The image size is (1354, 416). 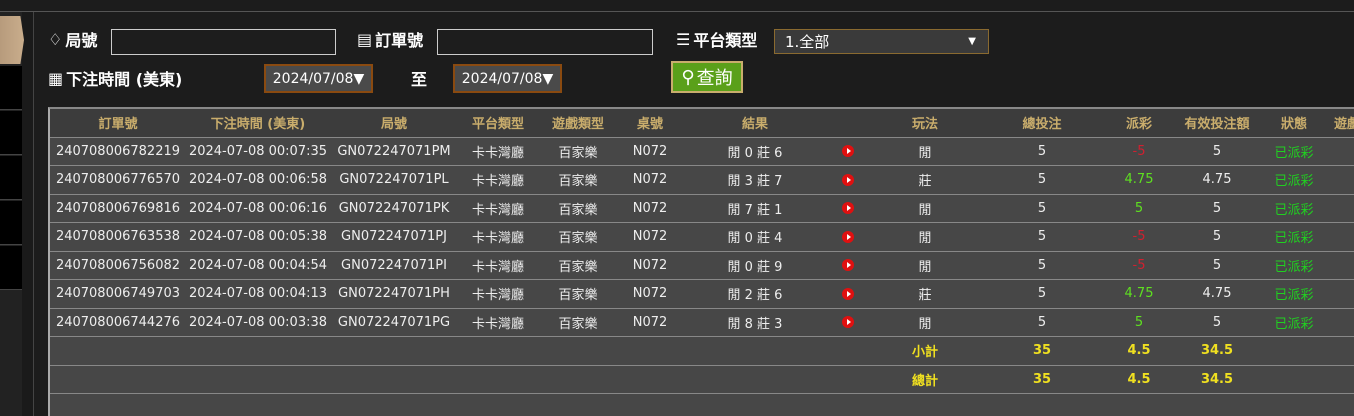 What do you see at coordinates (118, 237) in the screenshot?
I see `cell-order-no: 240708006763538` at bounding box center [118, 237].